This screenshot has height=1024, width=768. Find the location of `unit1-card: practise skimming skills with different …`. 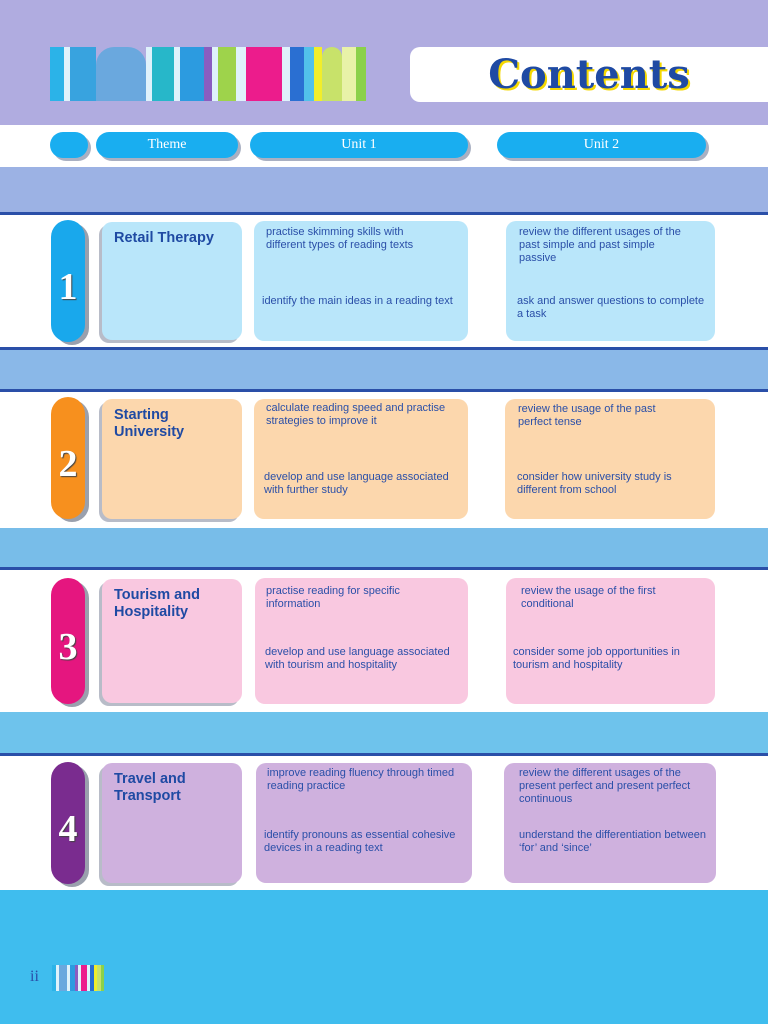

unit1-card: practise skimming skills with different … is located at coordinates (361, 281).